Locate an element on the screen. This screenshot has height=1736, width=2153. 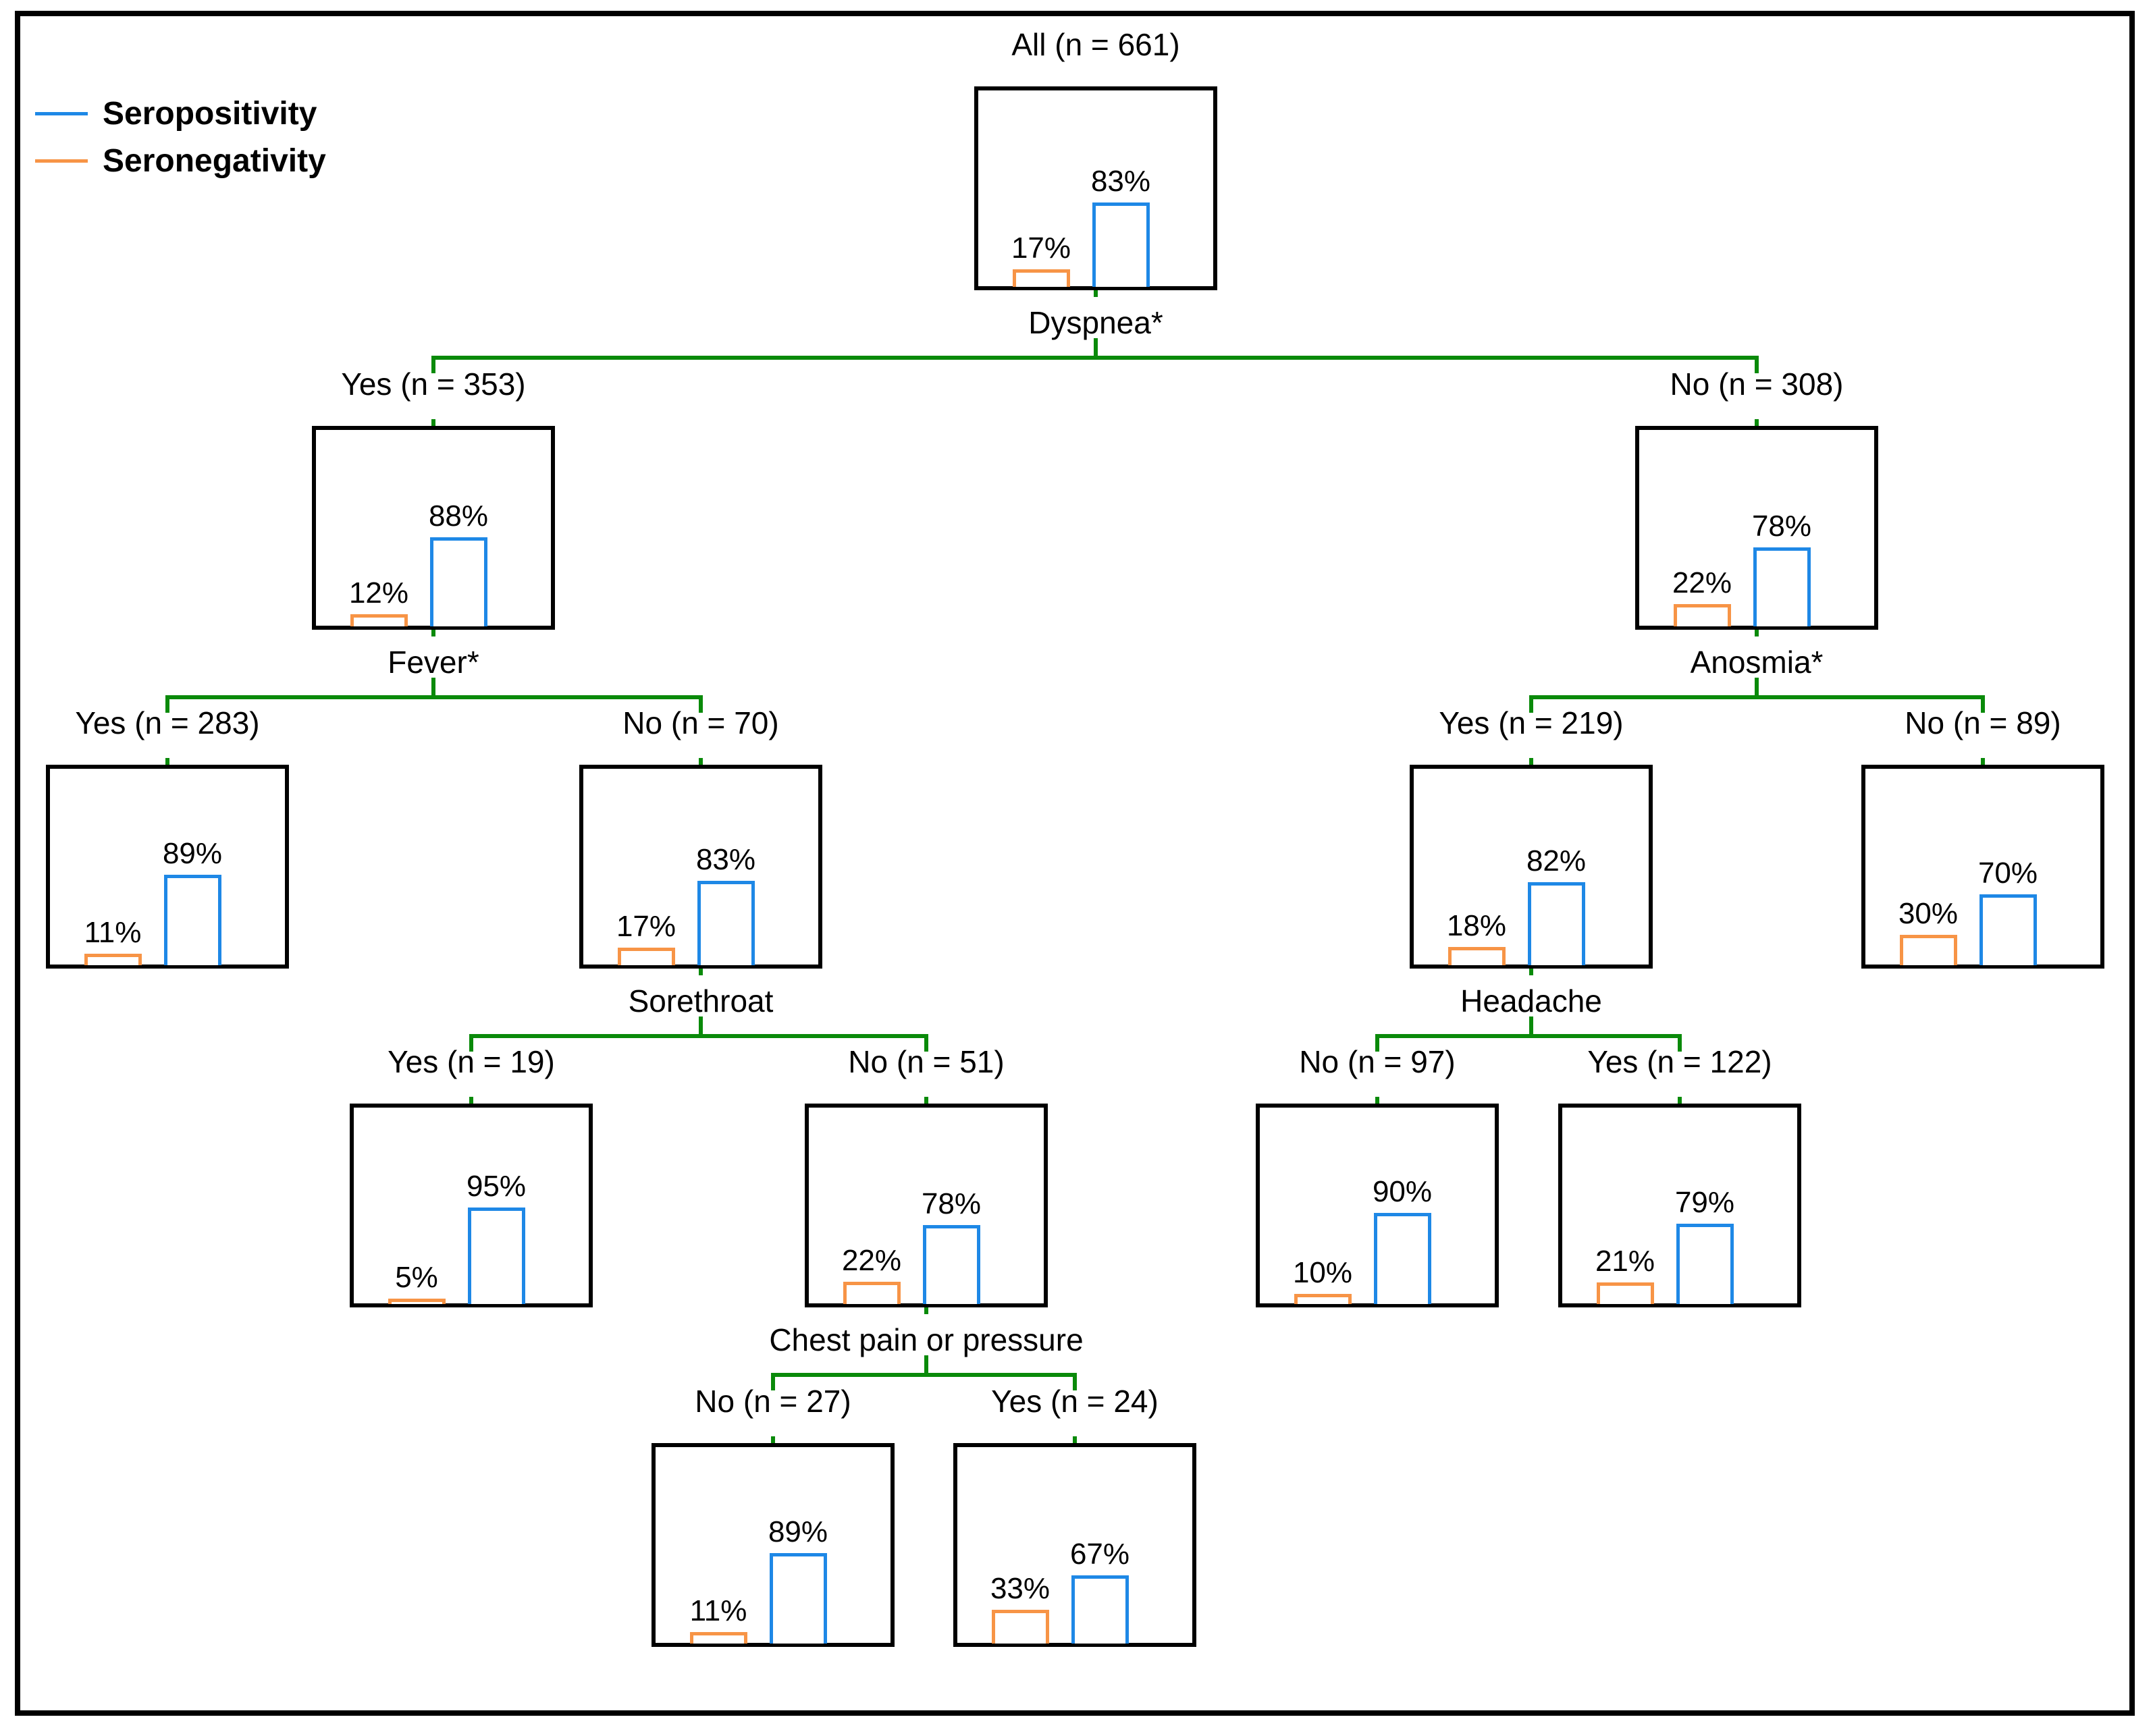
node-title: Yes (n = 122) is located at coordinates (1680, 1062).